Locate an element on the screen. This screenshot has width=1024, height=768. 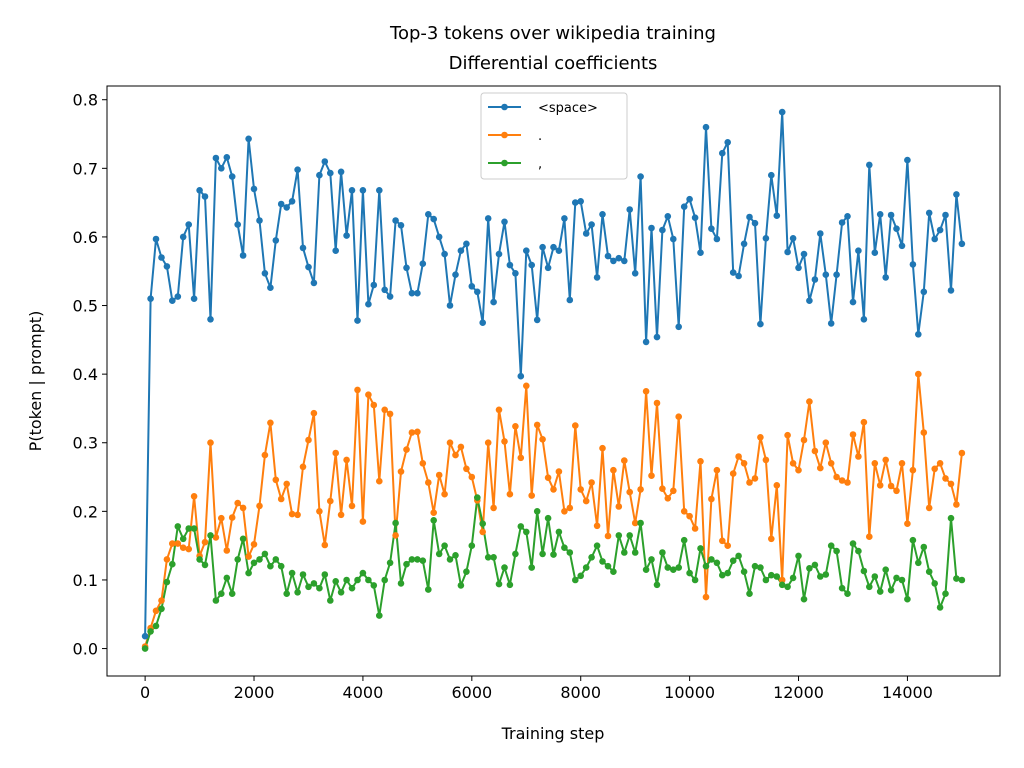
legend-swatch-marker is located at coordinates (504, 107).